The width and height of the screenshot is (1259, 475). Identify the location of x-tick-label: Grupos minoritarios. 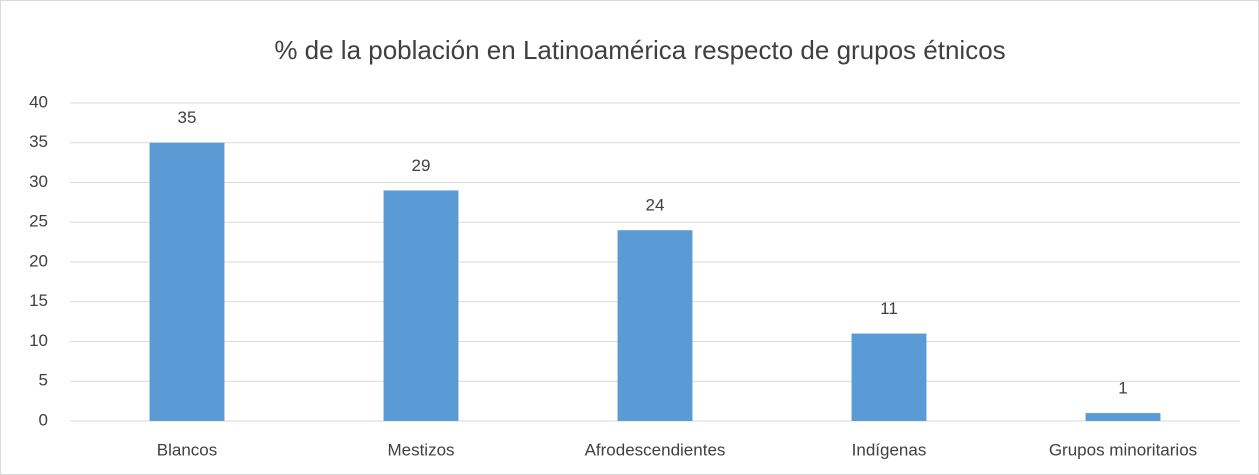
(1123, 449).